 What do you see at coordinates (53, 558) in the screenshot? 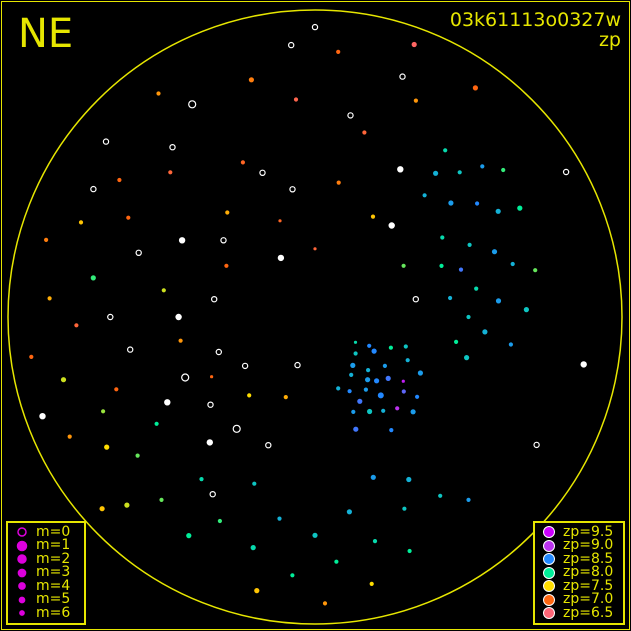
I see `legend-m-label: m=2` at bounding box center [53, 558].